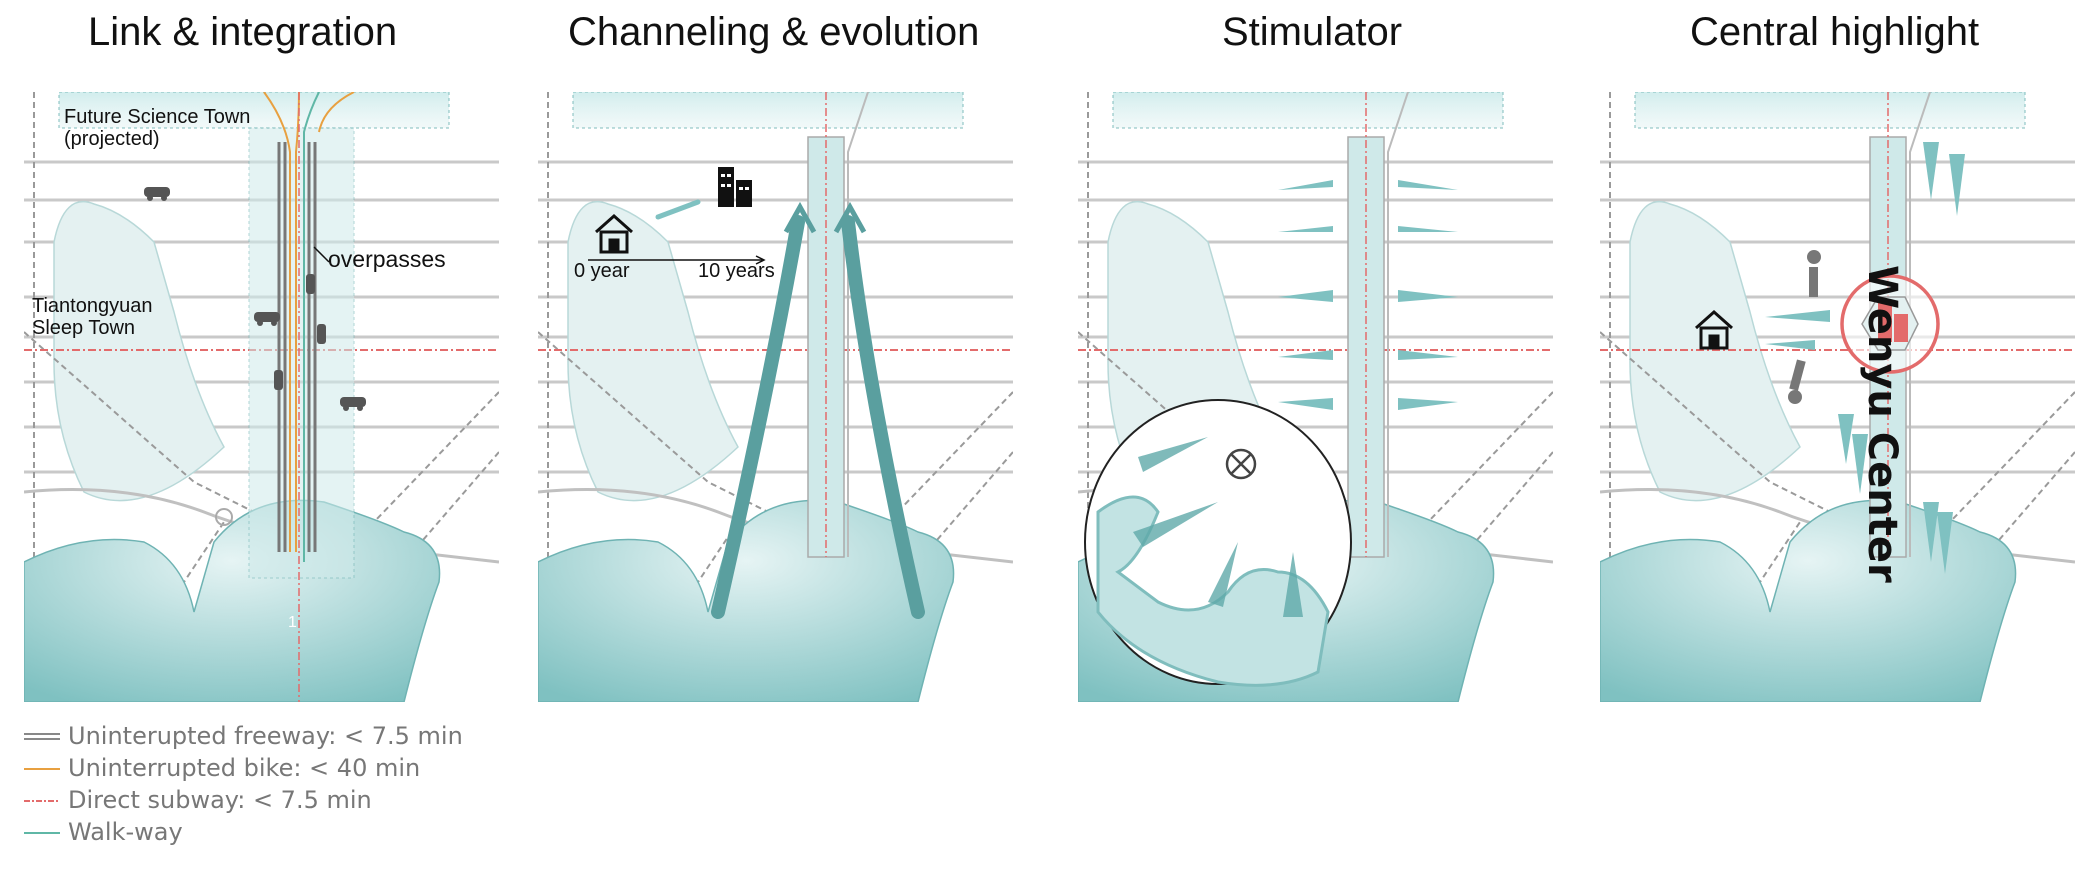 This screenshot has width=2082, height=875. I want to click on overpasses-label: overpasses, so click(387, 259).